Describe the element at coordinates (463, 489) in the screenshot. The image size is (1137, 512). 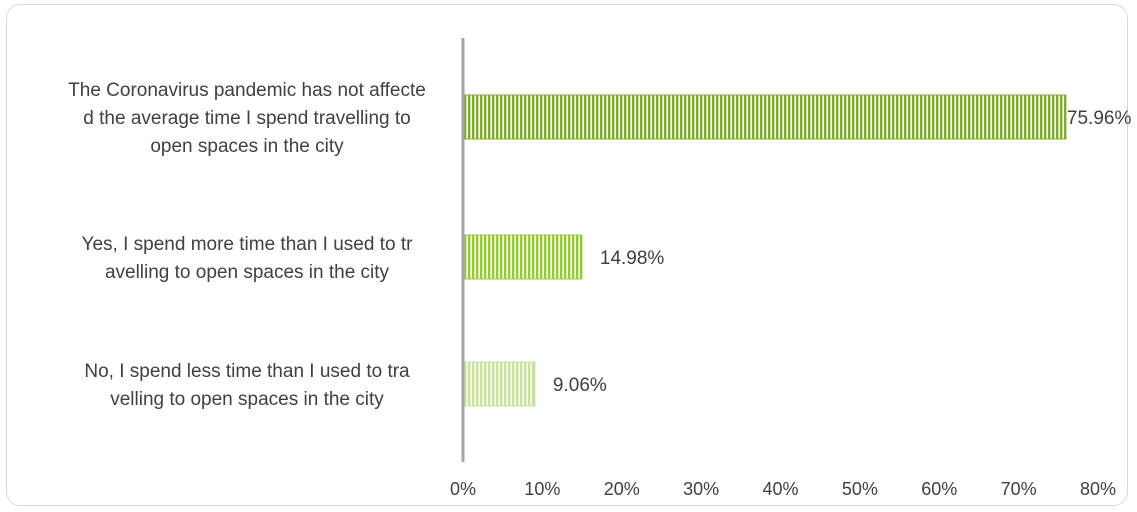
I see `x-tick-label: 0%` at that location.